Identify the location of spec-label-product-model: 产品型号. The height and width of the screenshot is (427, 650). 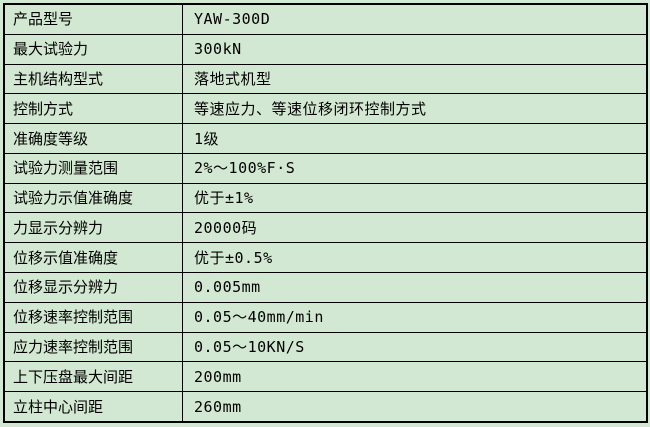
(93, 19).